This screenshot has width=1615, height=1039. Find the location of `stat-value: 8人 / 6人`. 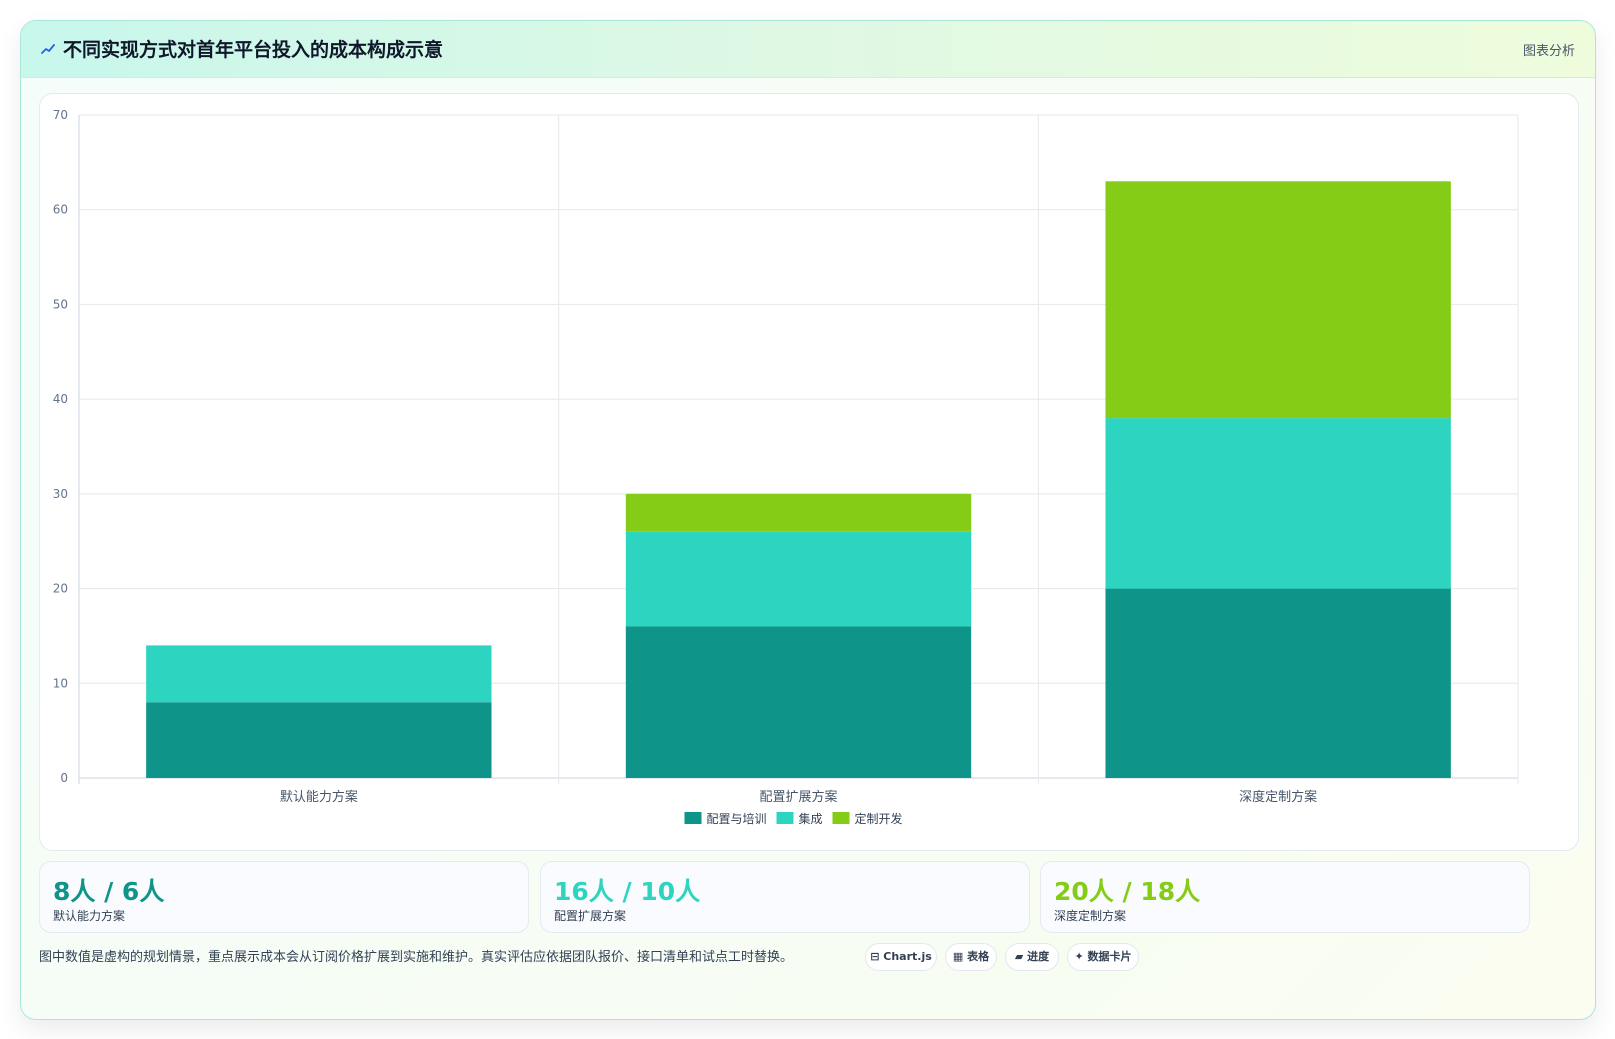

stat-value: 8人 / 6人 is located at coordinates (109, 891).